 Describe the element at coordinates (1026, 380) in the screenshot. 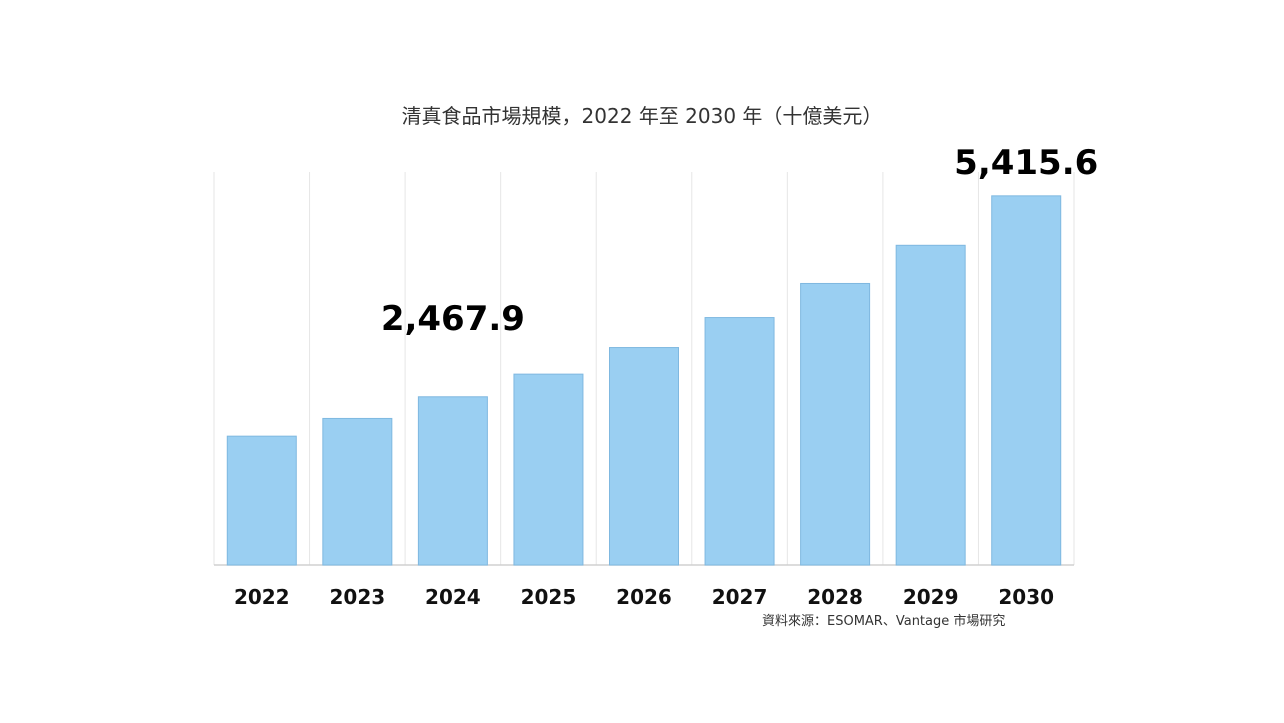

I see `bar-2030` at that location.